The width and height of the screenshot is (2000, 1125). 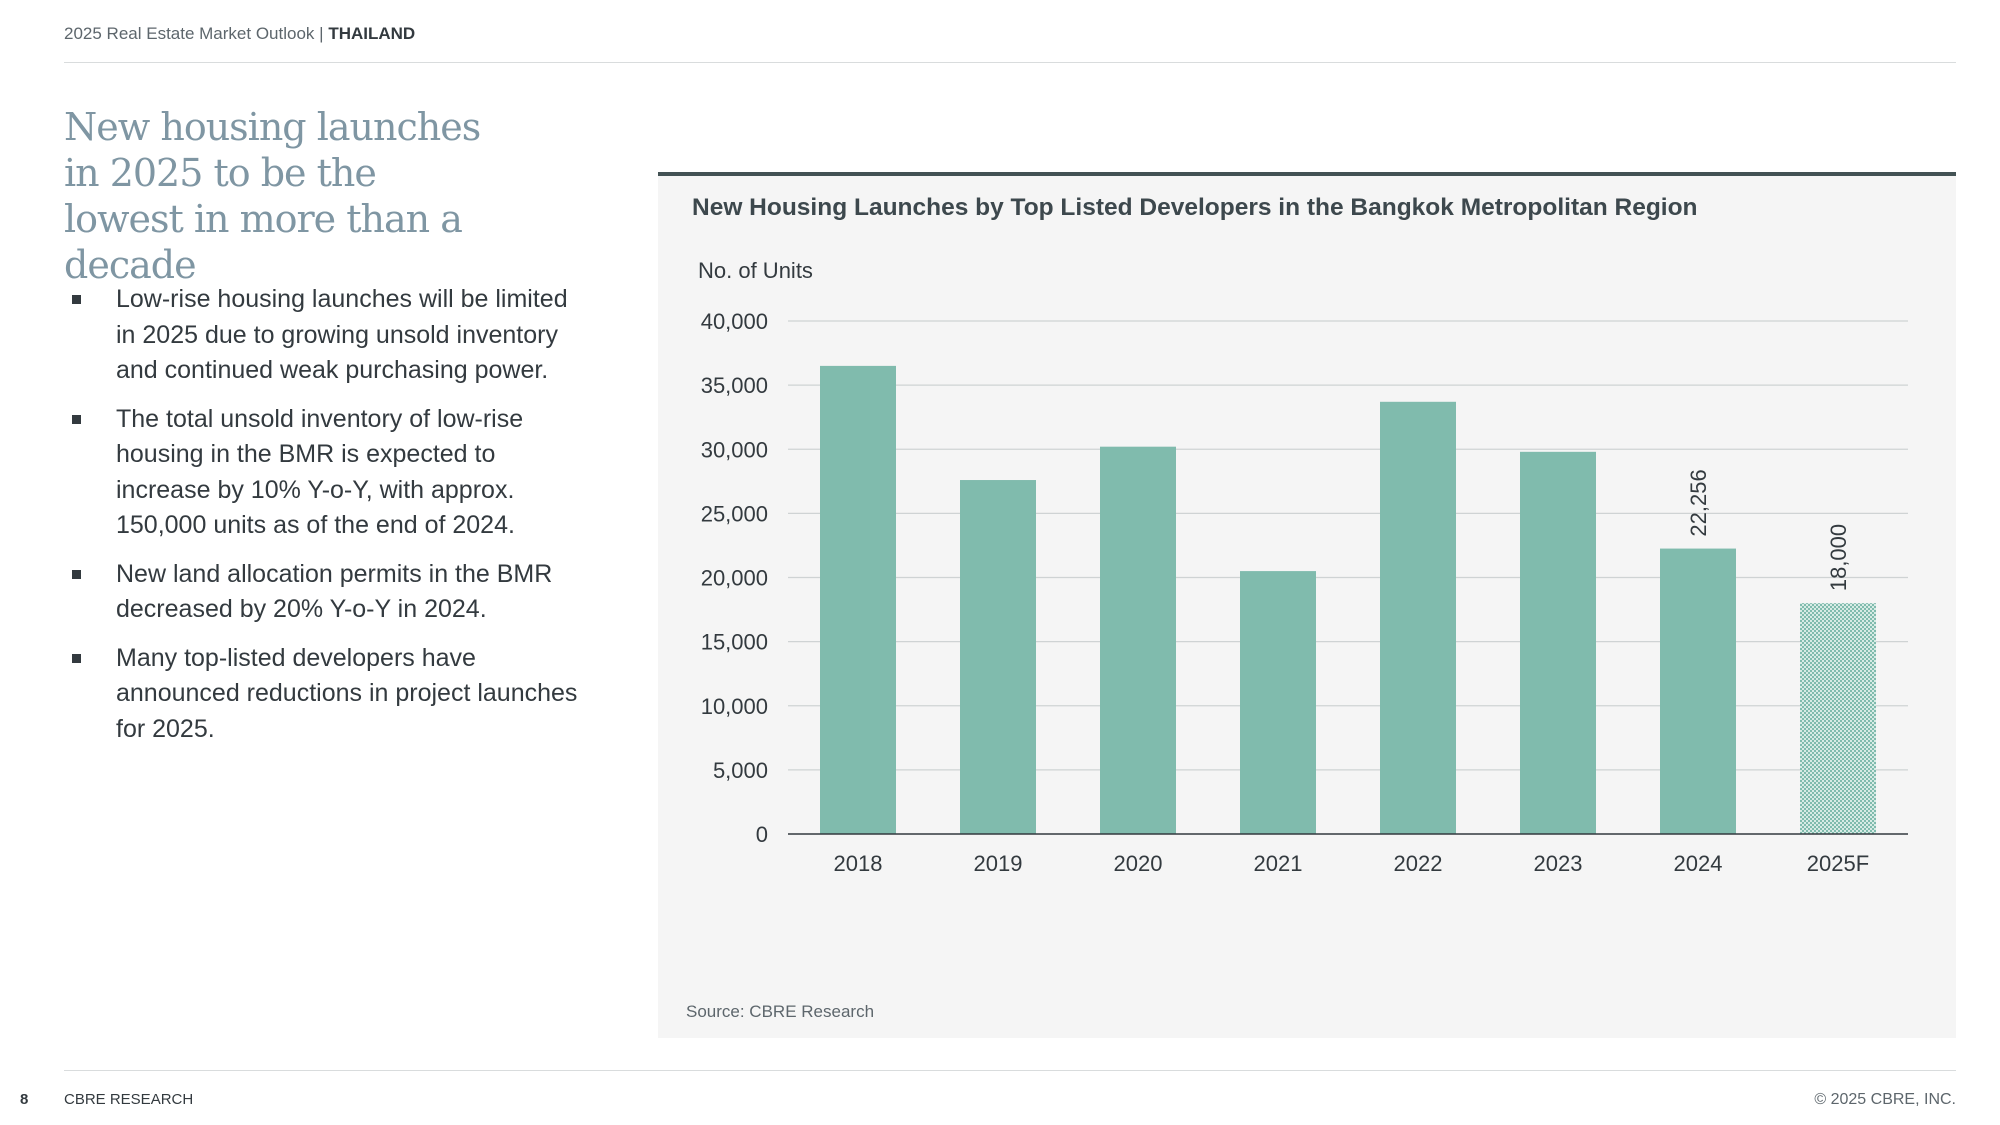 I want to click on x-tick-label: 2025F, so click(x=1838, y=863).